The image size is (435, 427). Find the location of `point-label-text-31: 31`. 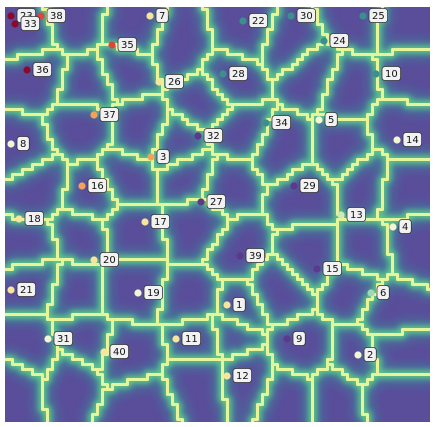

point-label-text-31: 31 is located at coordinates (63, 339).